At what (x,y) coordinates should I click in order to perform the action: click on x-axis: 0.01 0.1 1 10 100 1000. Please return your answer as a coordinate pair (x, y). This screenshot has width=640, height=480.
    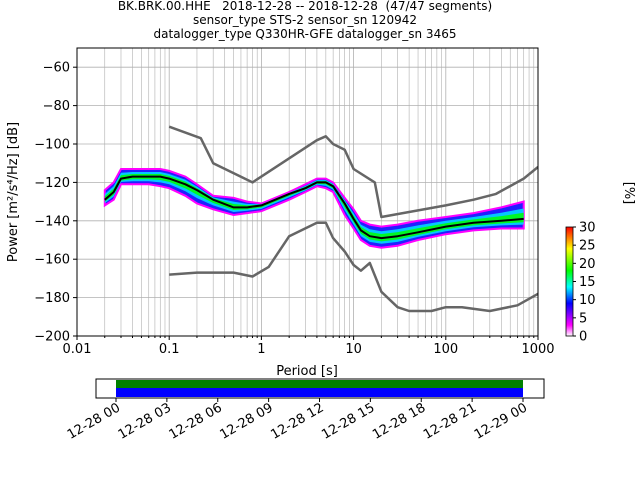
    Looking at the image, I should click on (309, 346).